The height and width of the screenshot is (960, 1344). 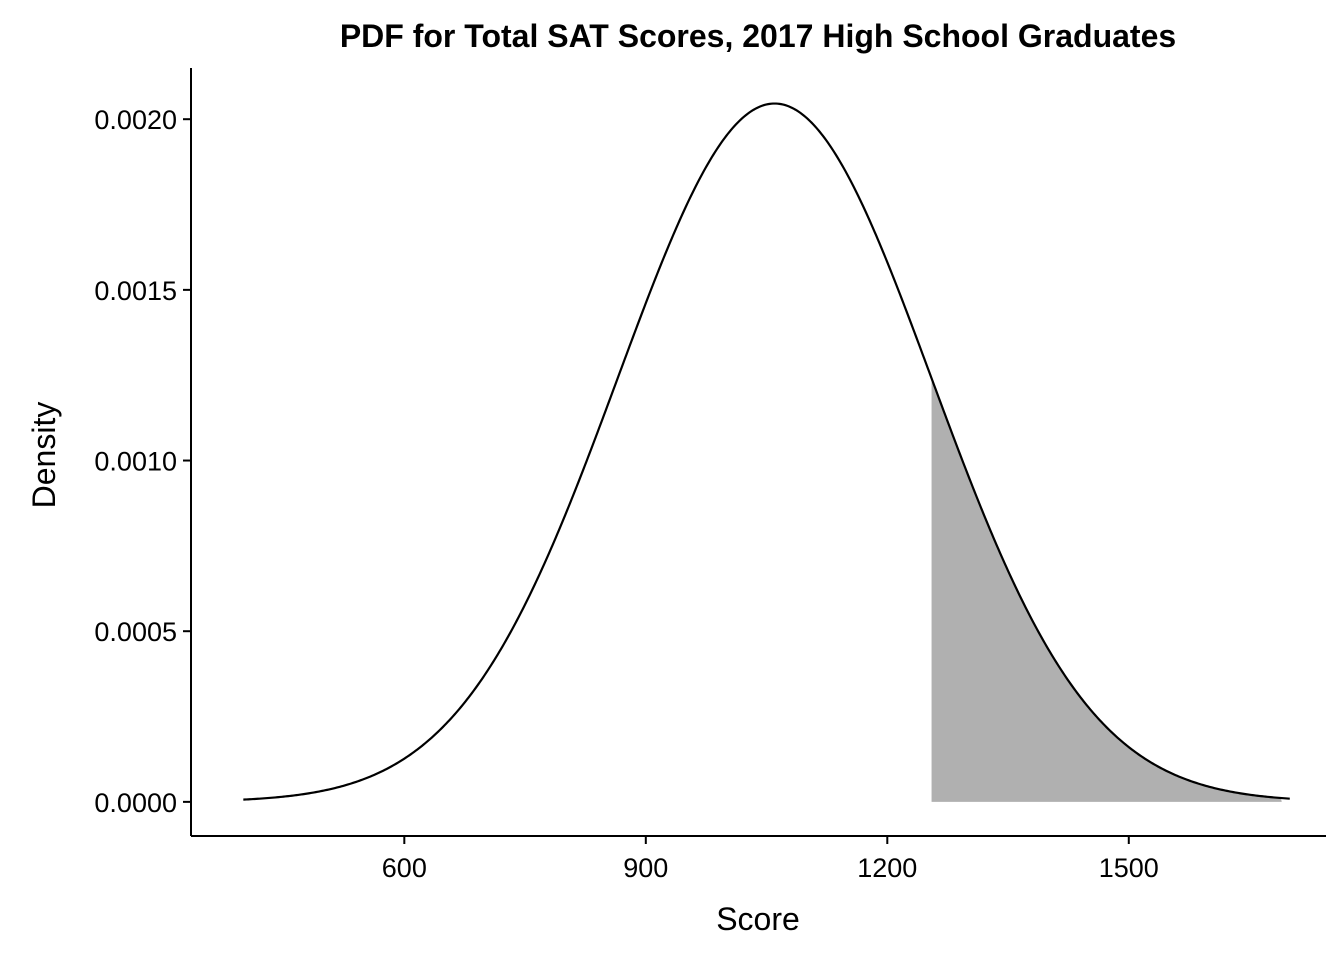 I want to click on y-tick-label: 0.0020, so click(x=135, y=120).